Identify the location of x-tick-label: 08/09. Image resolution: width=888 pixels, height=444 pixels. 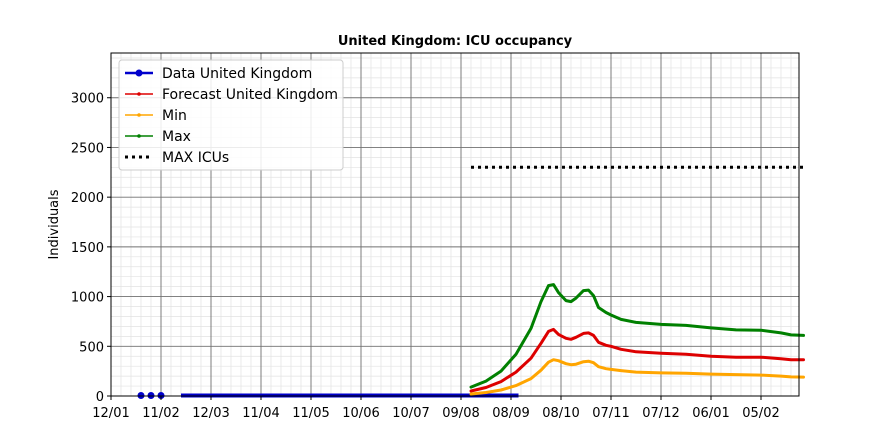
(510, 413).